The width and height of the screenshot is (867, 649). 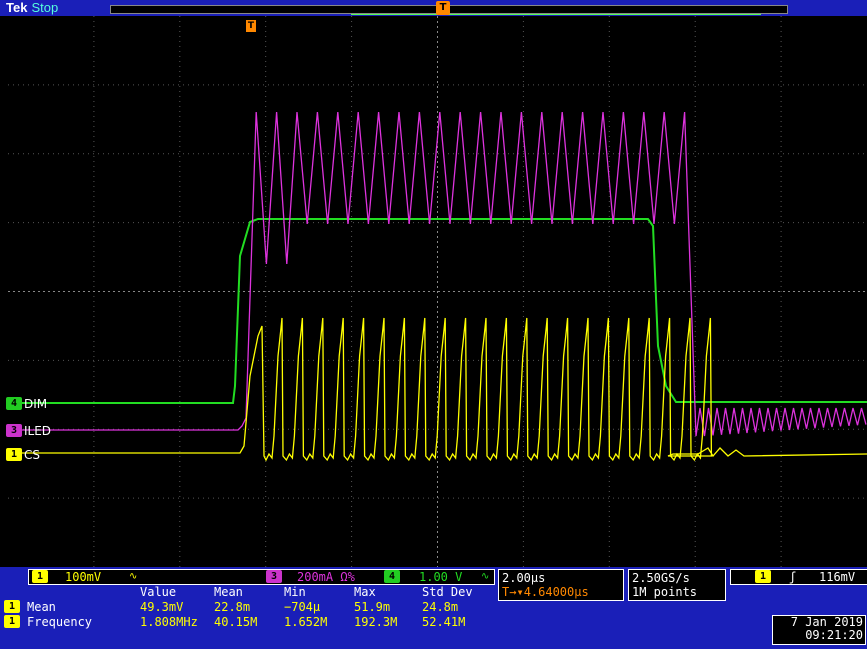 What do you see at coordinates (41, 607) in the screenshot?
I see `meas1-name: Mean` at bounding box center [41, 607].